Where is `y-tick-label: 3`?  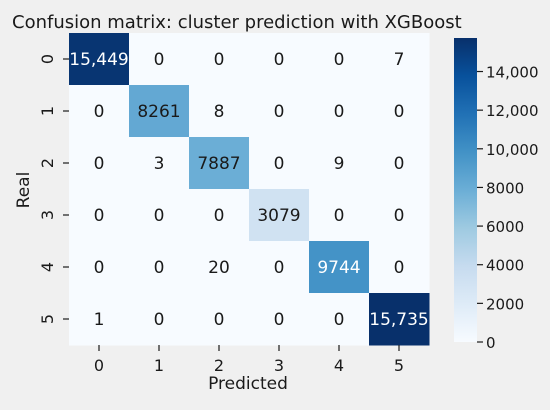
y-tick-label: 3 is located at coordinates (47, 215).